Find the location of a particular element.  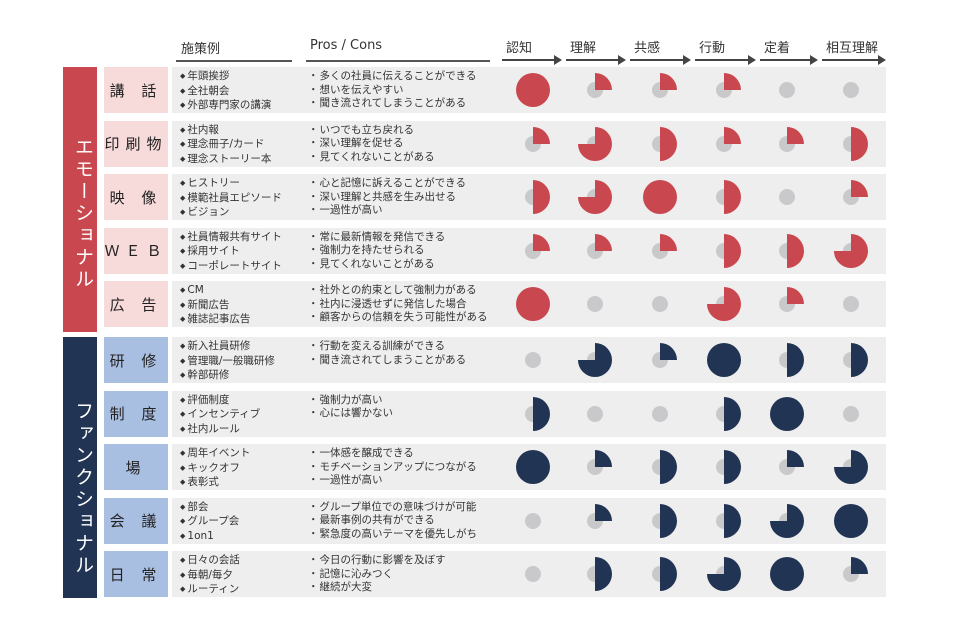

pros-cons-item: 継続が大変 is located at coordinates (408, 588).